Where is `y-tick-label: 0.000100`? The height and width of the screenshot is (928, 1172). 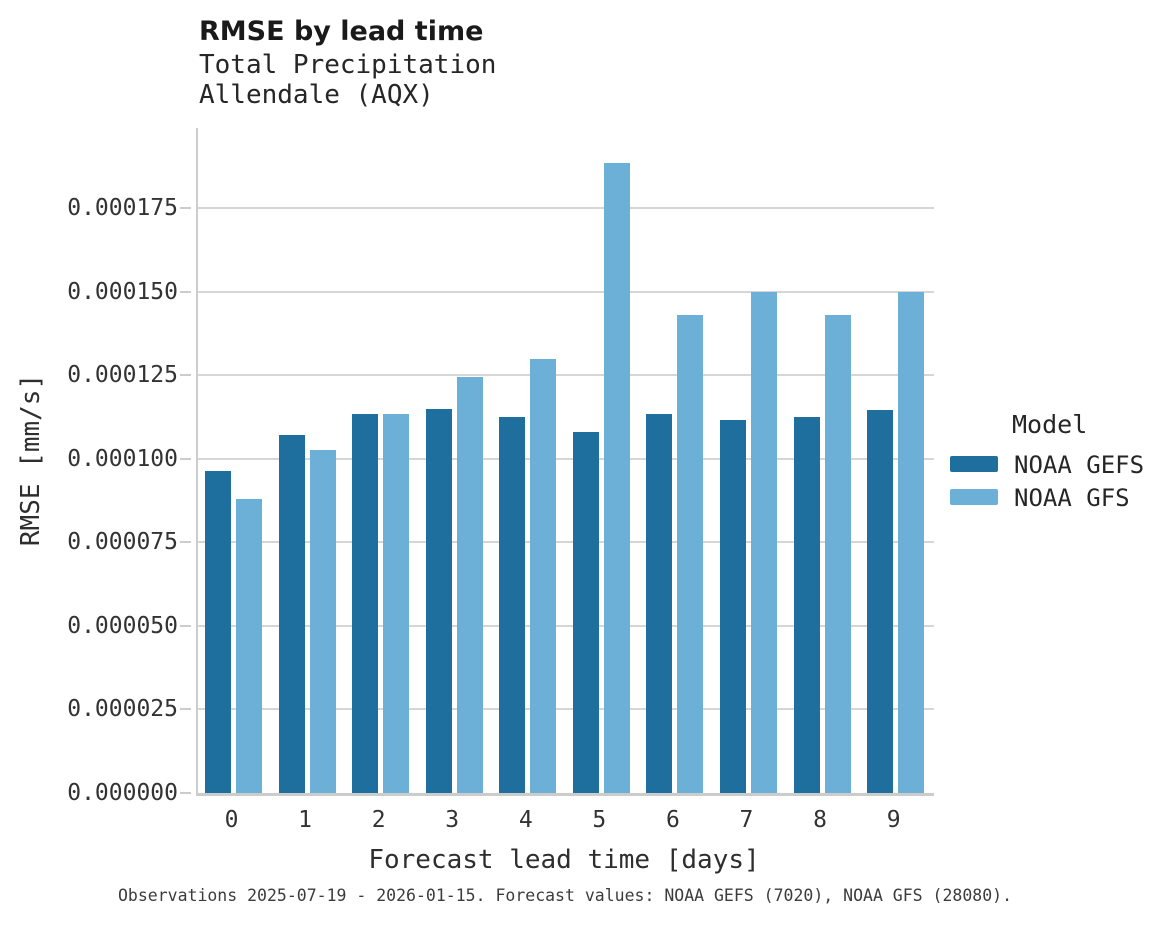 y-tick-label: 0.000100 is located at coordinates (122, 458).